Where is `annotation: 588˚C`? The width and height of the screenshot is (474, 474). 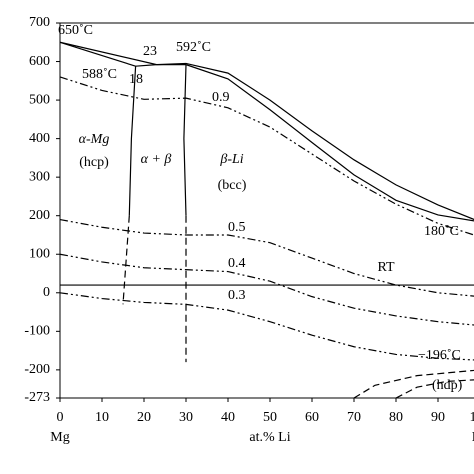
annotation: 588˚C is located at coordinates (99, 74).